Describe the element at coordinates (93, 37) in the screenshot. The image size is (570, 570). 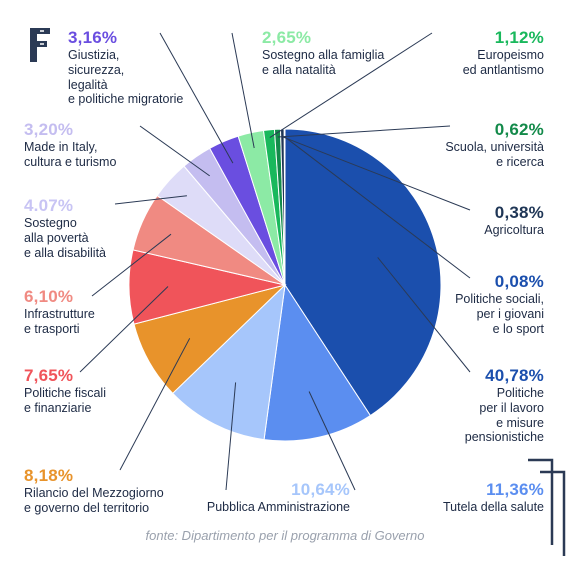
I see `slice-percent: 3,16%` at that location.